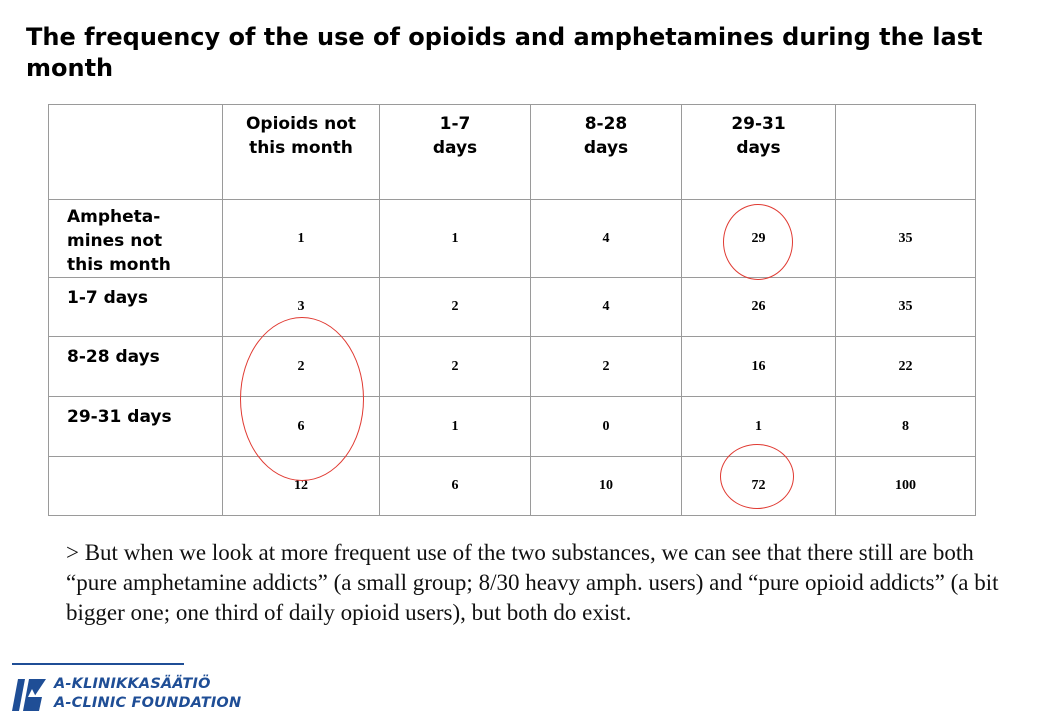  Describe the element at coordinates (135, 366) in the screenshot. I see `row-label: 8-28 days` at that location.